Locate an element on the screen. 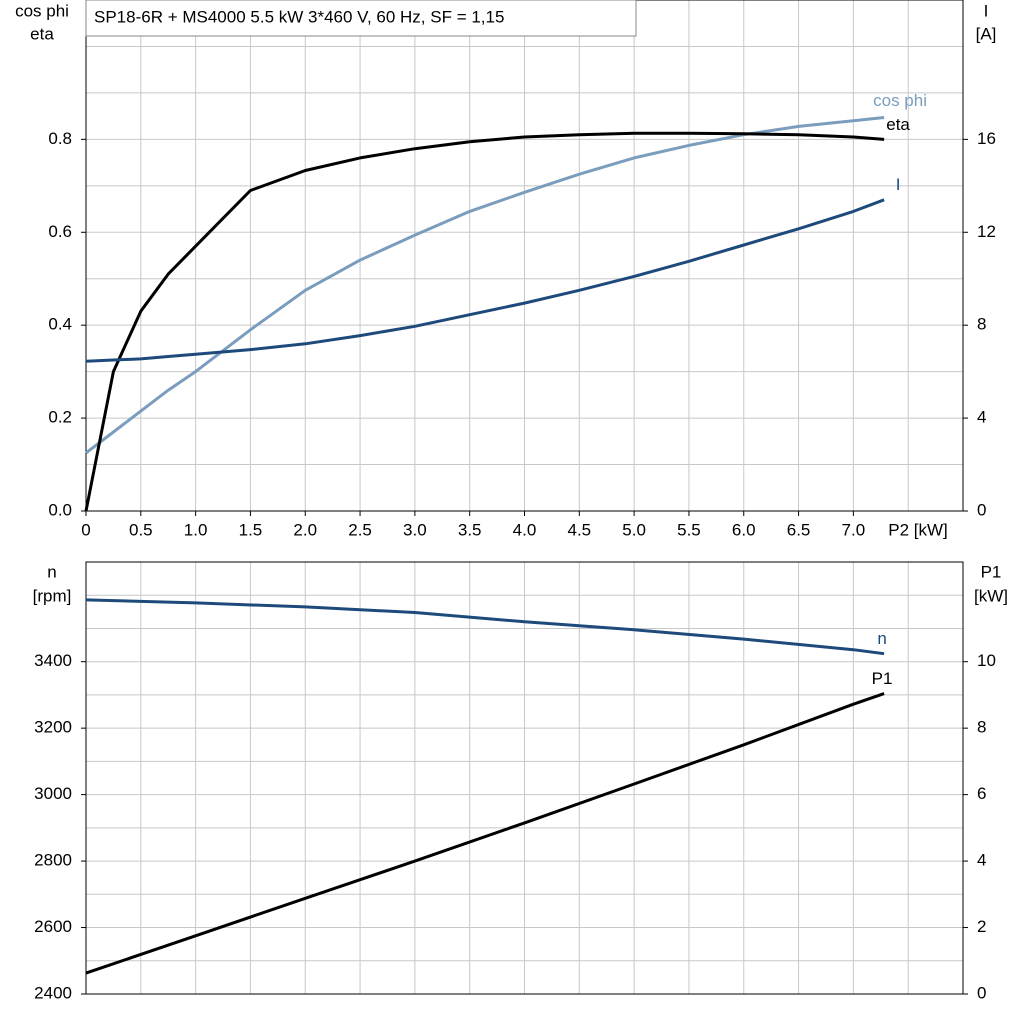 This screenshot has height=1024, width=1024. y-axis-label: n is located at coordinates (51, 571).